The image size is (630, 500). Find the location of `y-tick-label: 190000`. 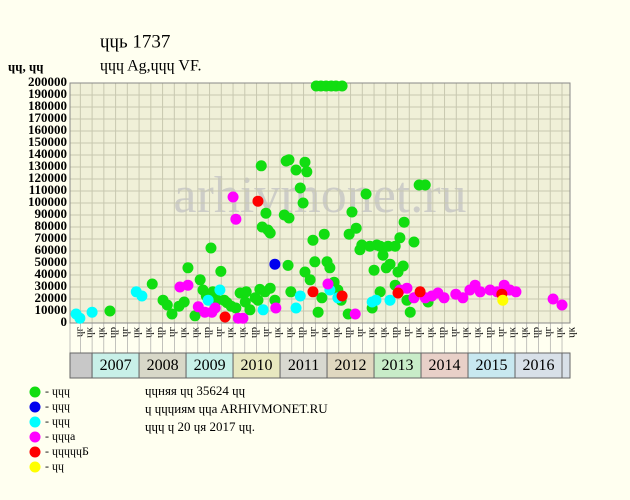

y-tick-label: 190000 is located at coordinates (47, 93).